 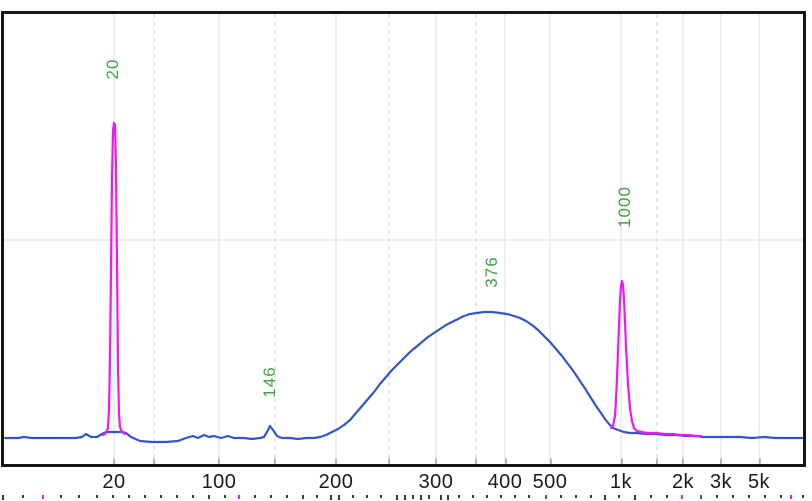 What do you see at coordinates (436, 482) in the screenshot?
I see `x-tick-label: 300` at bounding box center [436, 482].